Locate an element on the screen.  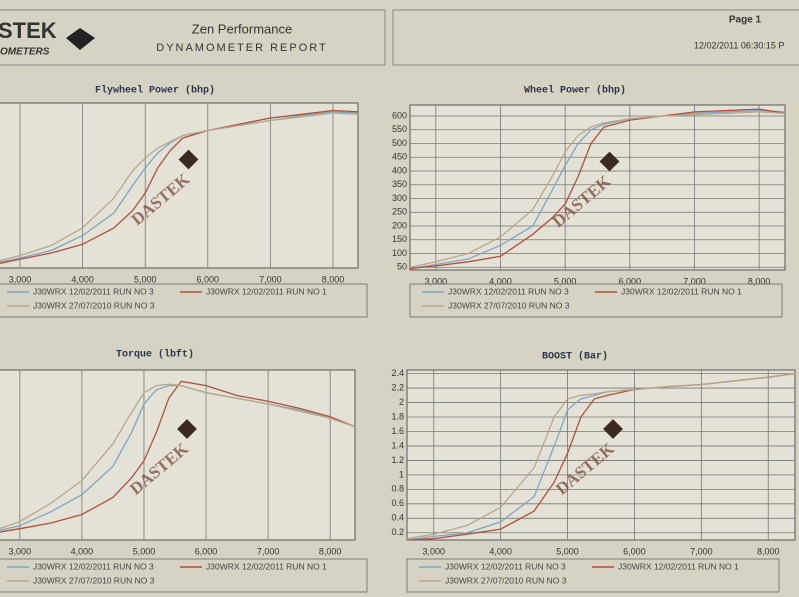
y-tick-label: 0.8 is located at coordinates (397, 489).